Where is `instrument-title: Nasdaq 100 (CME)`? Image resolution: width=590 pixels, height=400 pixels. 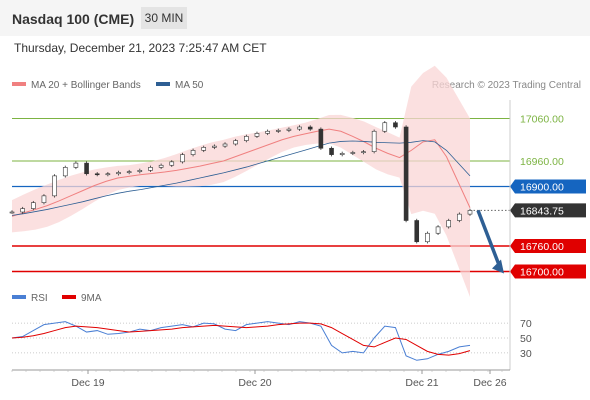
instrument-title: Nasdaq 100 (CME) is located at coordinates (73, 19).